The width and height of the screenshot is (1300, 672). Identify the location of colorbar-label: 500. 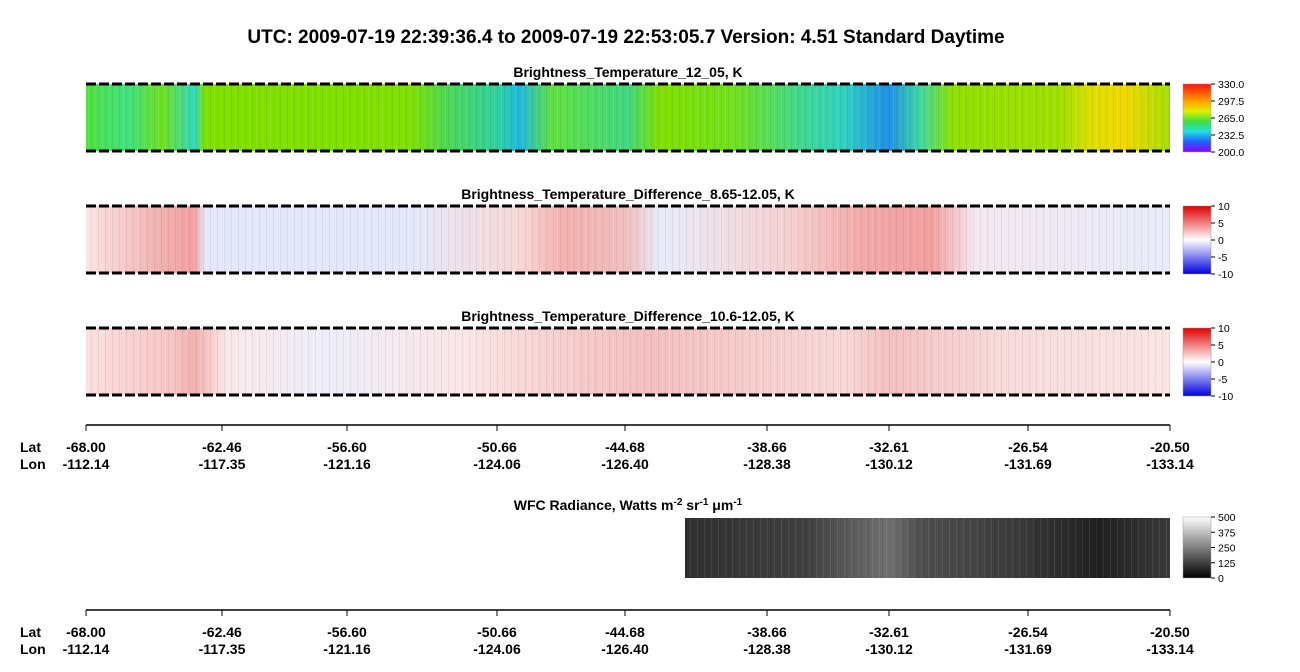
(1227, 518).